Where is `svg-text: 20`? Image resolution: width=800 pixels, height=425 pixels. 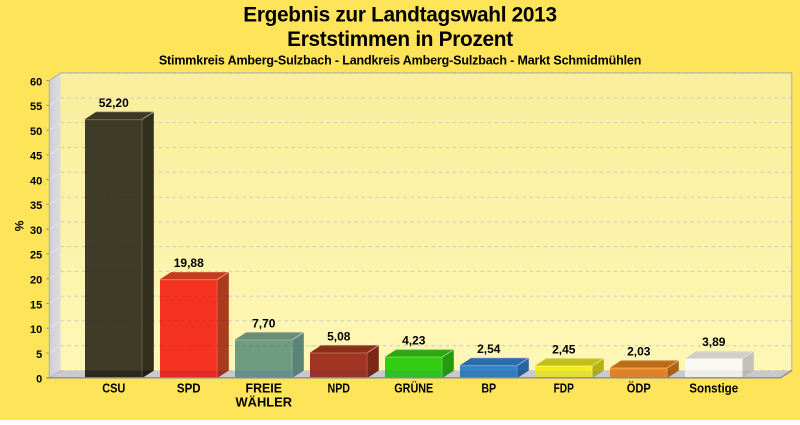 svg-text: 20 is located at coordinates (36, 281).